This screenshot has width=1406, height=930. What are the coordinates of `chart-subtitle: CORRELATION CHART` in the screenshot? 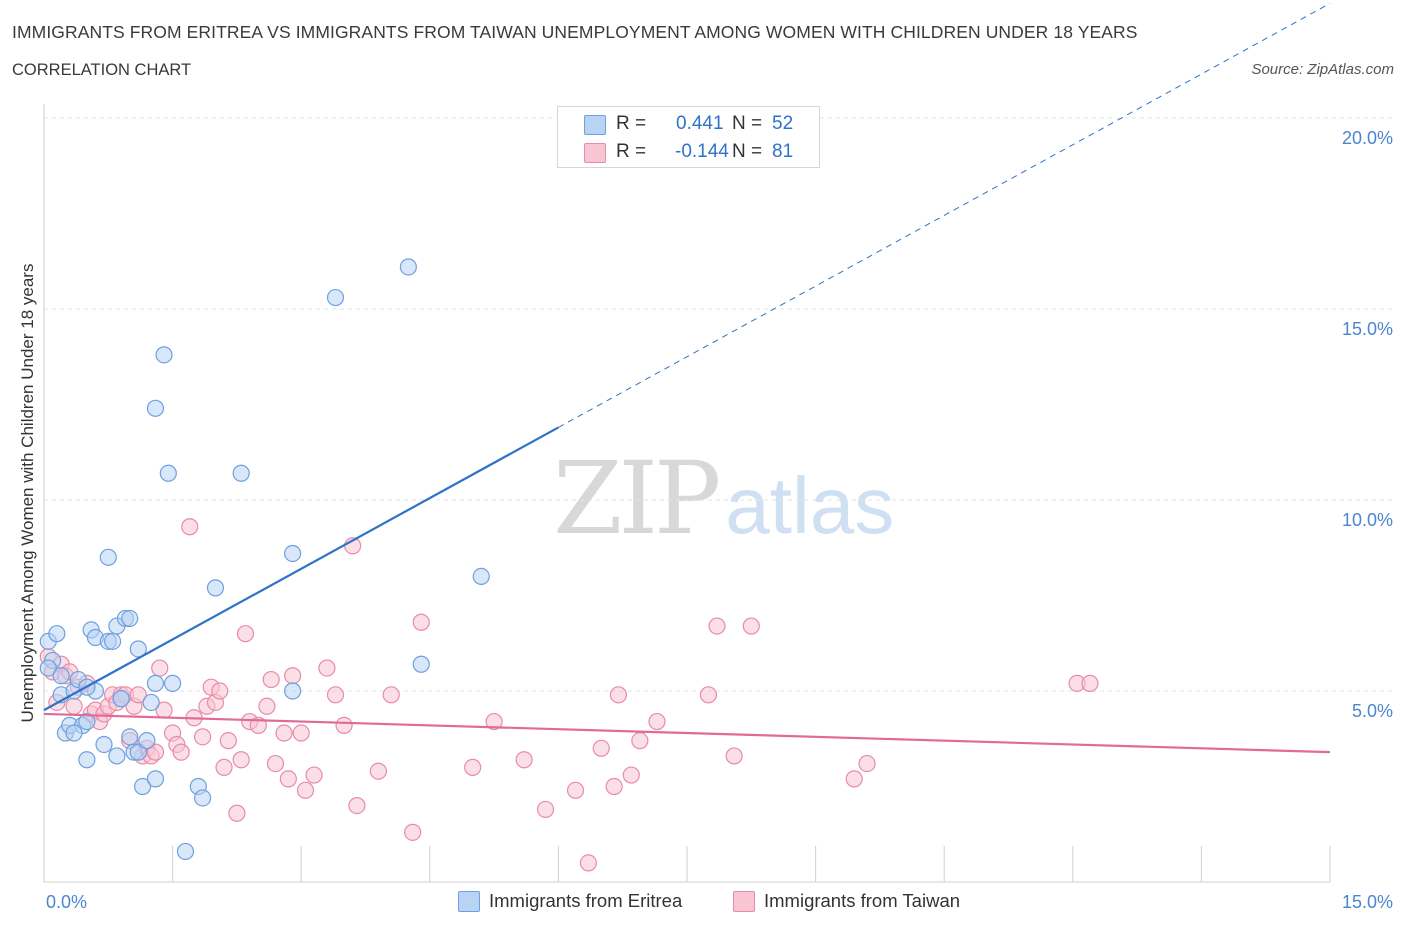 It's located at (102, 70).